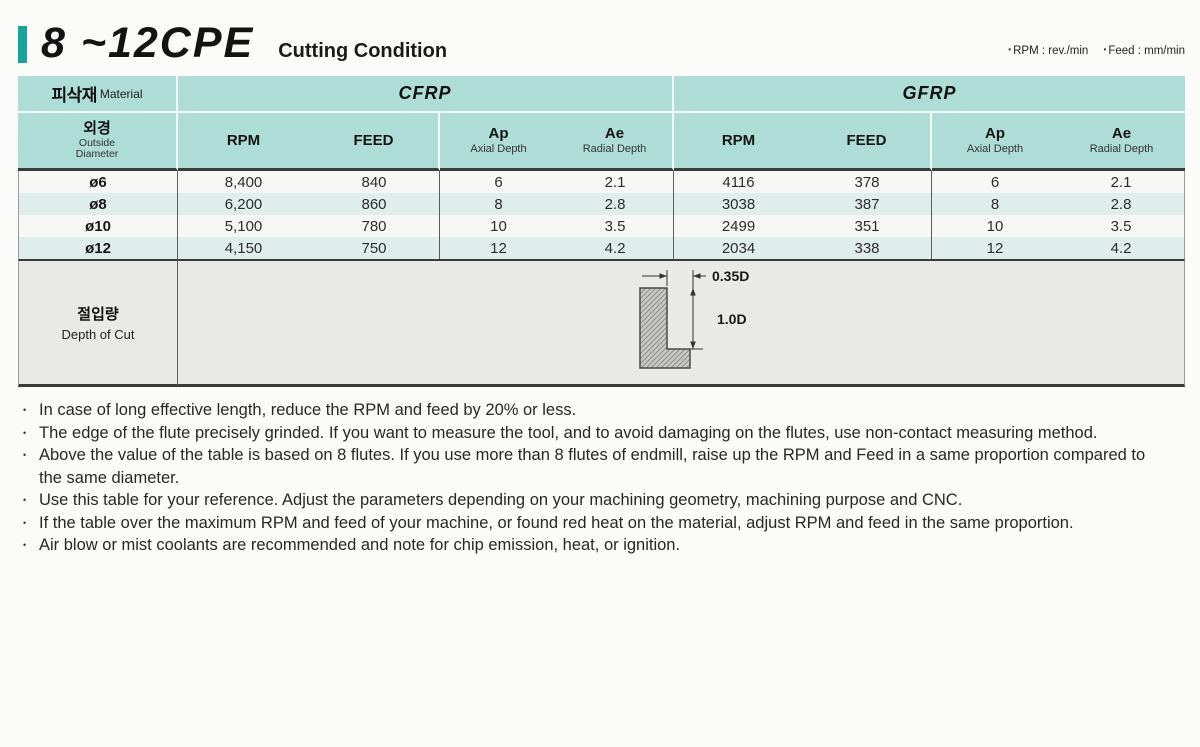 This screenshot has height=747, width=1200. What do you see at coordinates (98, 334) in the screenshot?
I see `depth-of-cut-en: Depth of Cut` at bounding box center [98, 334].